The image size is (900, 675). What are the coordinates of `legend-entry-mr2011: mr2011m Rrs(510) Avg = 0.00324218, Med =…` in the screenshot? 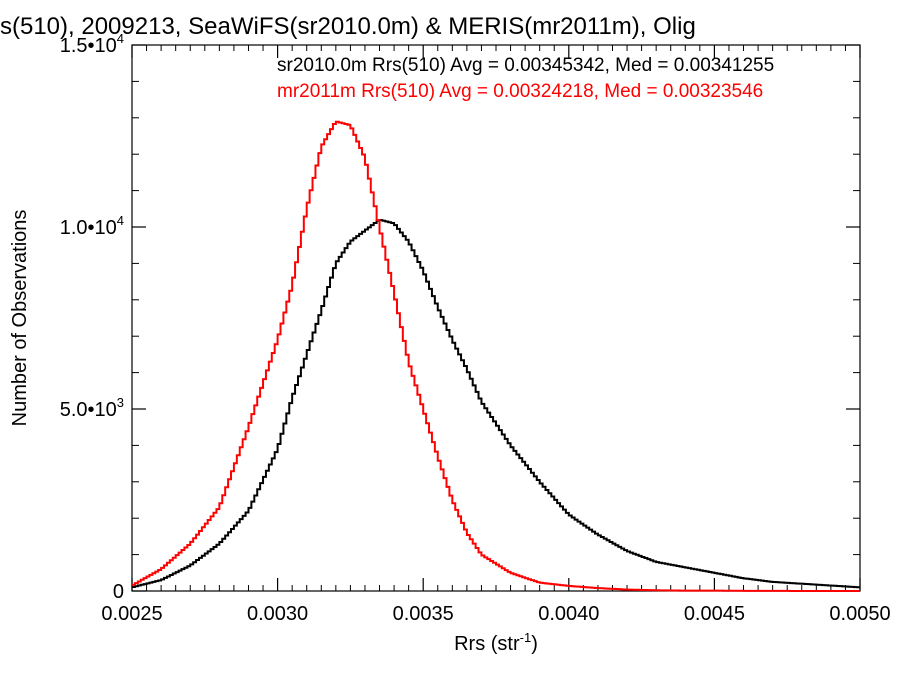 It's located at (520, 91).